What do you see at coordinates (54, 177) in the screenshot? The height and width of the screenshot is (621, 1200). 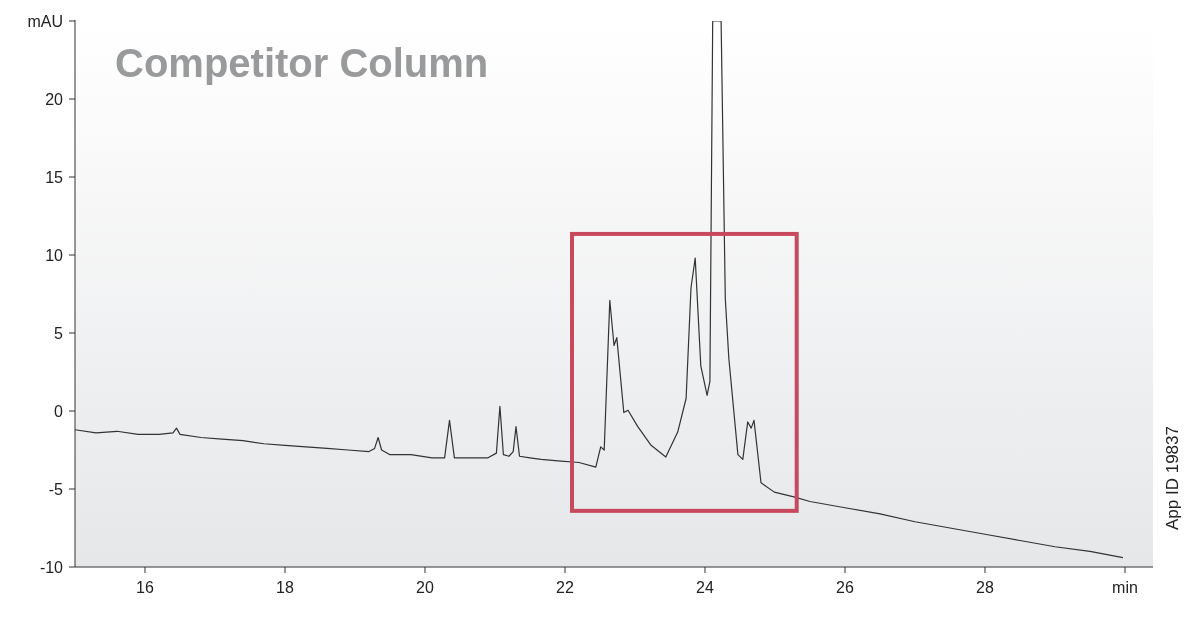 I see `y-tick-label: 15` at bounding box center [54, 177].